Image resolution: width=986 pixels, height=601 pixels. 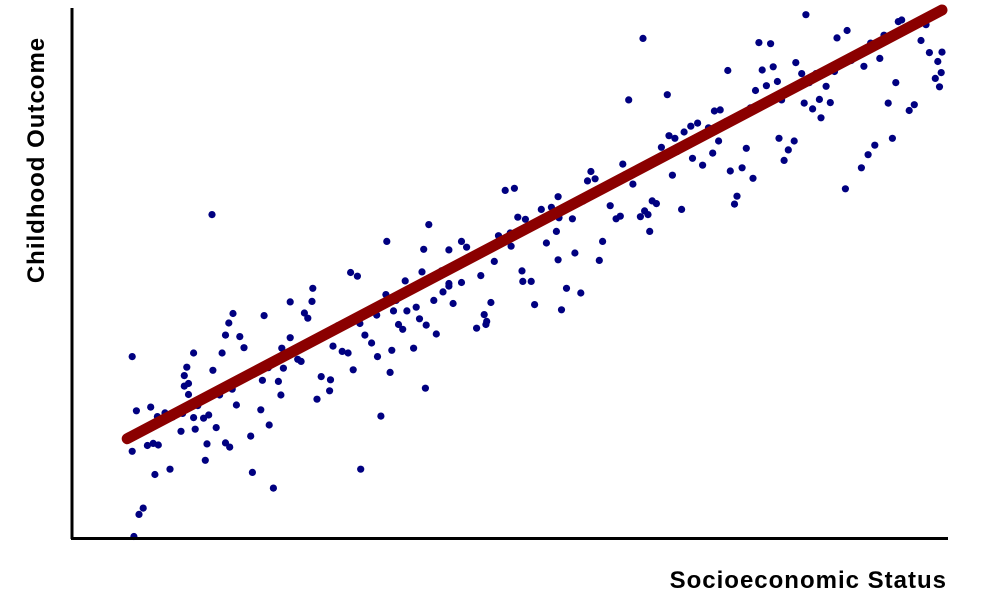 What do you see at coordinates (36, 160) in the screenshot?
I see `y-axis-title: Childhood Outcome` at bounding box center [36, 160].